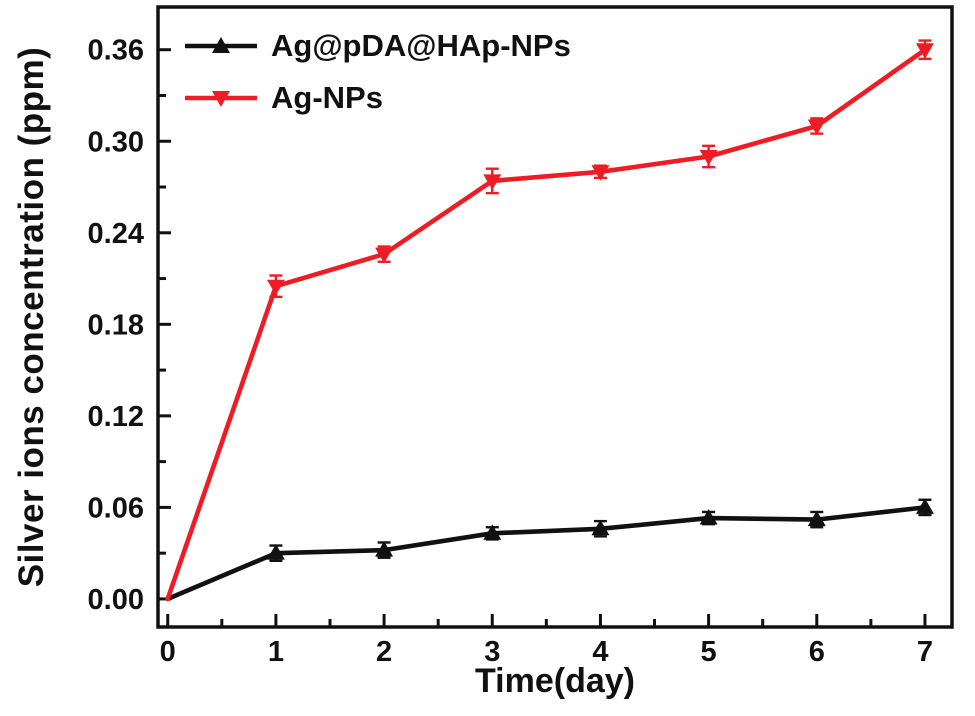 This screenshot has height=716, width=975. Describe the element at coordinates (384, 652) in the screenshot. I see `x-tick-label: 2` at that location.